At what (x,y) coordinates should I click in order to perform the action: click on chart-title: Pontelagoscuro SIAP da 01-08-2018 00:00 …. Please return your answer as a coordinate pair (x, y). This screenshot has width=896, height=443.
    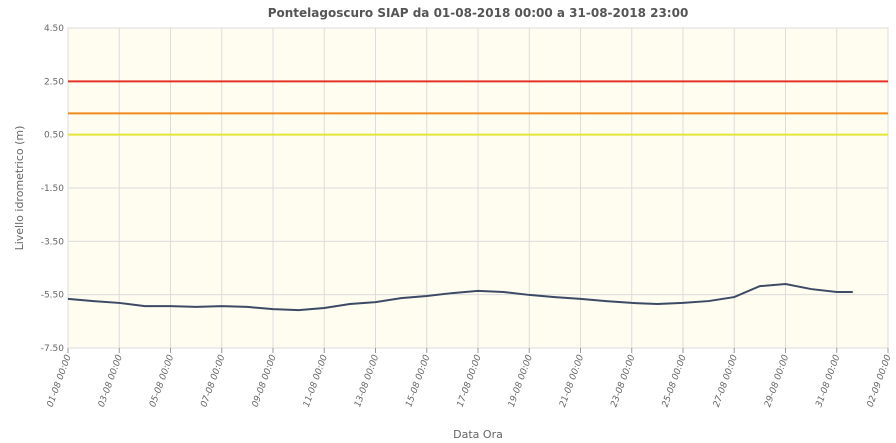
    Looking at the image, I should click on (478, 13).